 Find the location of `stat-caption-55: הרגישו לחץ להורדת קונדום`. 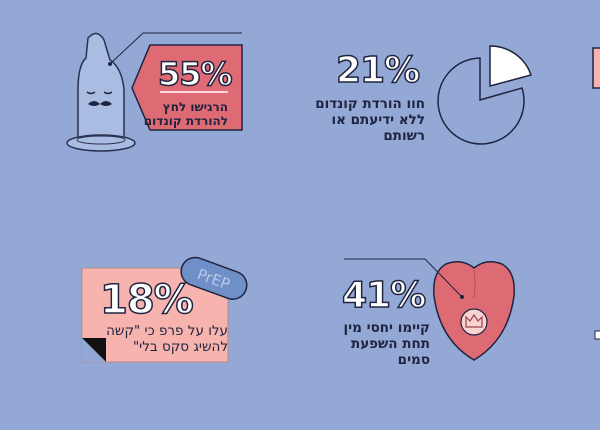

stat-caption-55: הרגישו לחץ להורדת קונדום is located at coordinates (185, 114).